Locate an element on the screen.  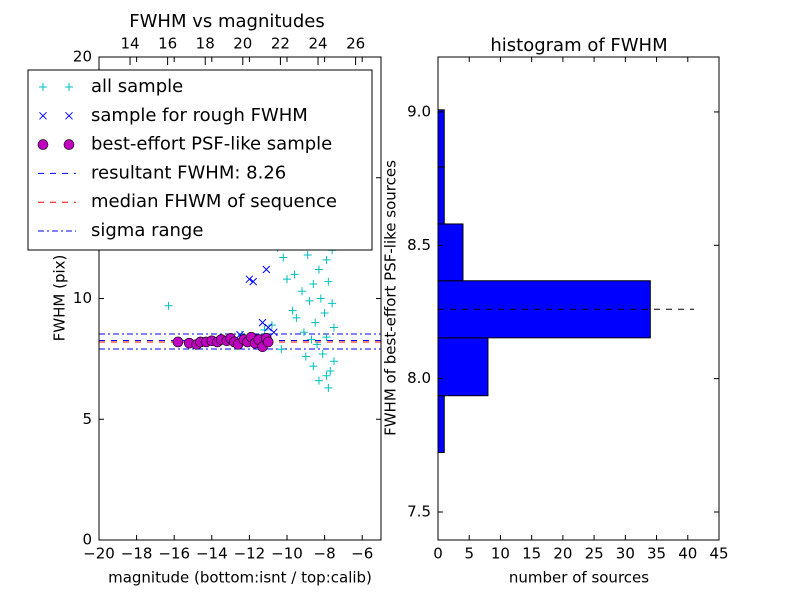
x-tick-label: 5 is located at coordinates (469, 554).